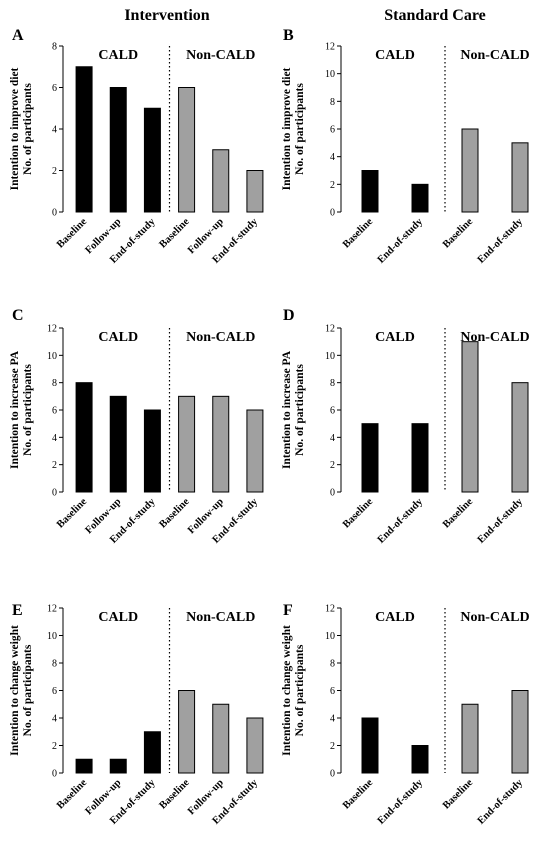  Describe the element at coordinates (18, 35) in the screenshot. I see `panel-letter: A` at that location.